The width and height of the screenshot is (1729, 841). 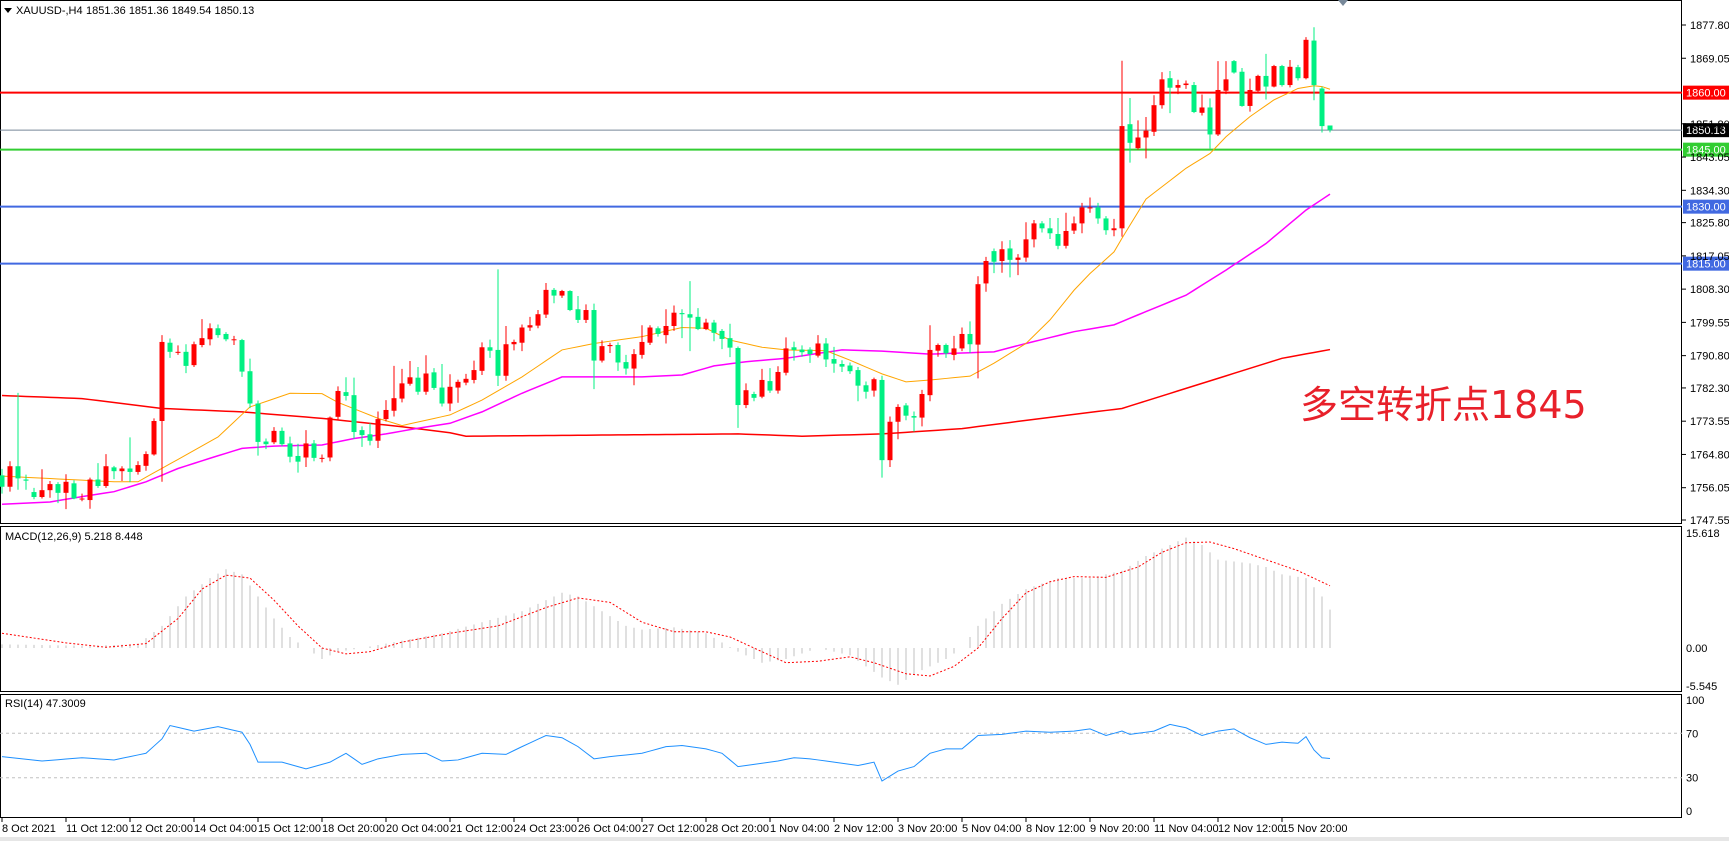 I want to click on time-axis-label: 11 Oct 12:00, so click(x=97, y=829).